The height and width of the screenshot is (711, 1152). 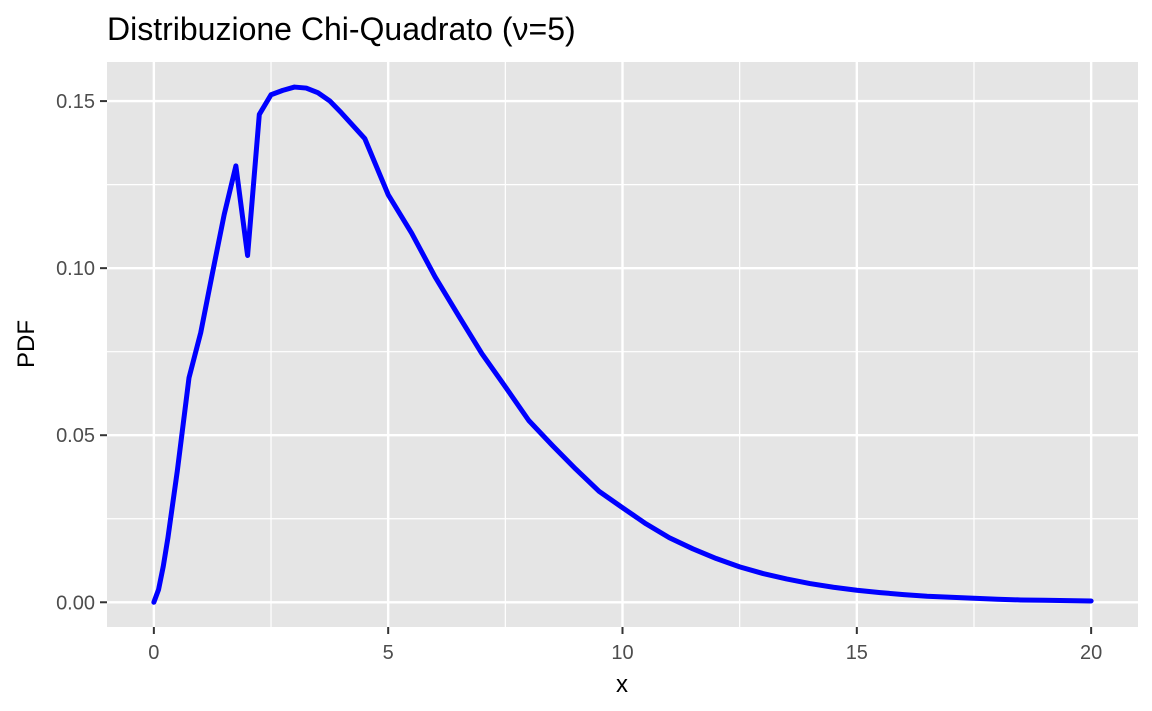 I want to click on y-tick-label: 0.05, so click(x=75, y=436).